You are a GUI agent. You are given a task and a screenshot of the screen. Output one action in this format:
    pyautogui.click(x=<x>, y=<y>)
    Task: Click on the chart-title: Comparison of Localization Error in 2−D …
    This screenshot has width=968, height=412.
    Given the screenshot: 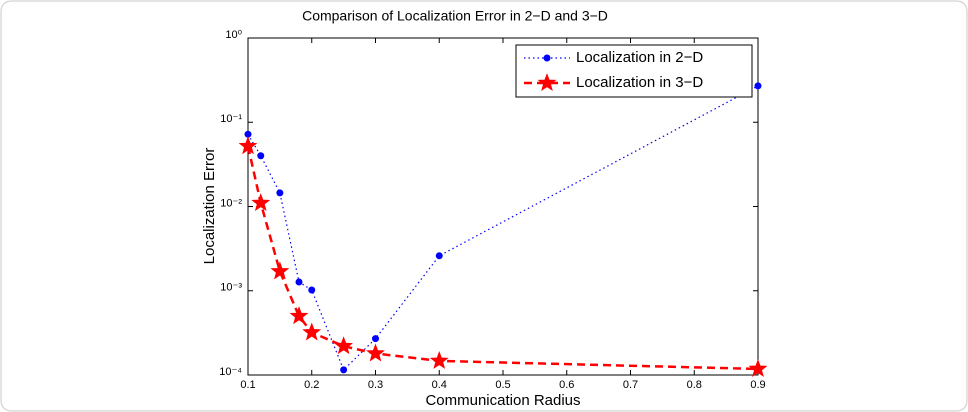 What is the action you would take?
    pyautogui.click(x=455, y=16)
    